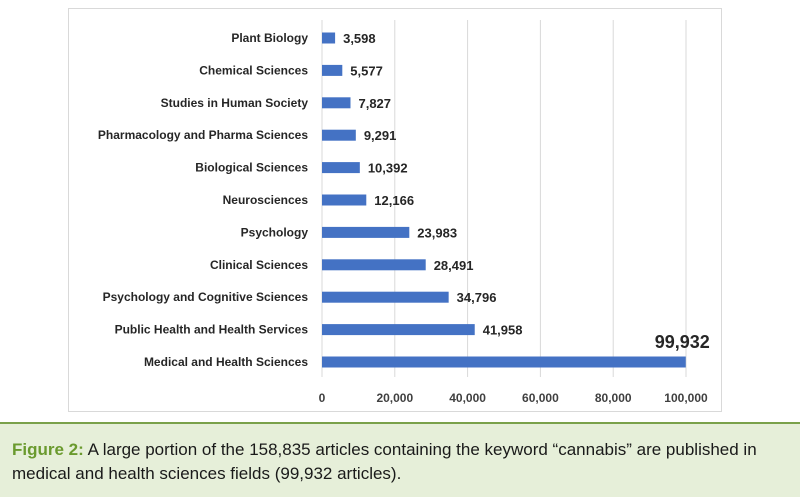  What do you see at coordinates (394, 398) in the screenshot?
I see `x-tick-label: 20,000` at bounding box center [394, 398].